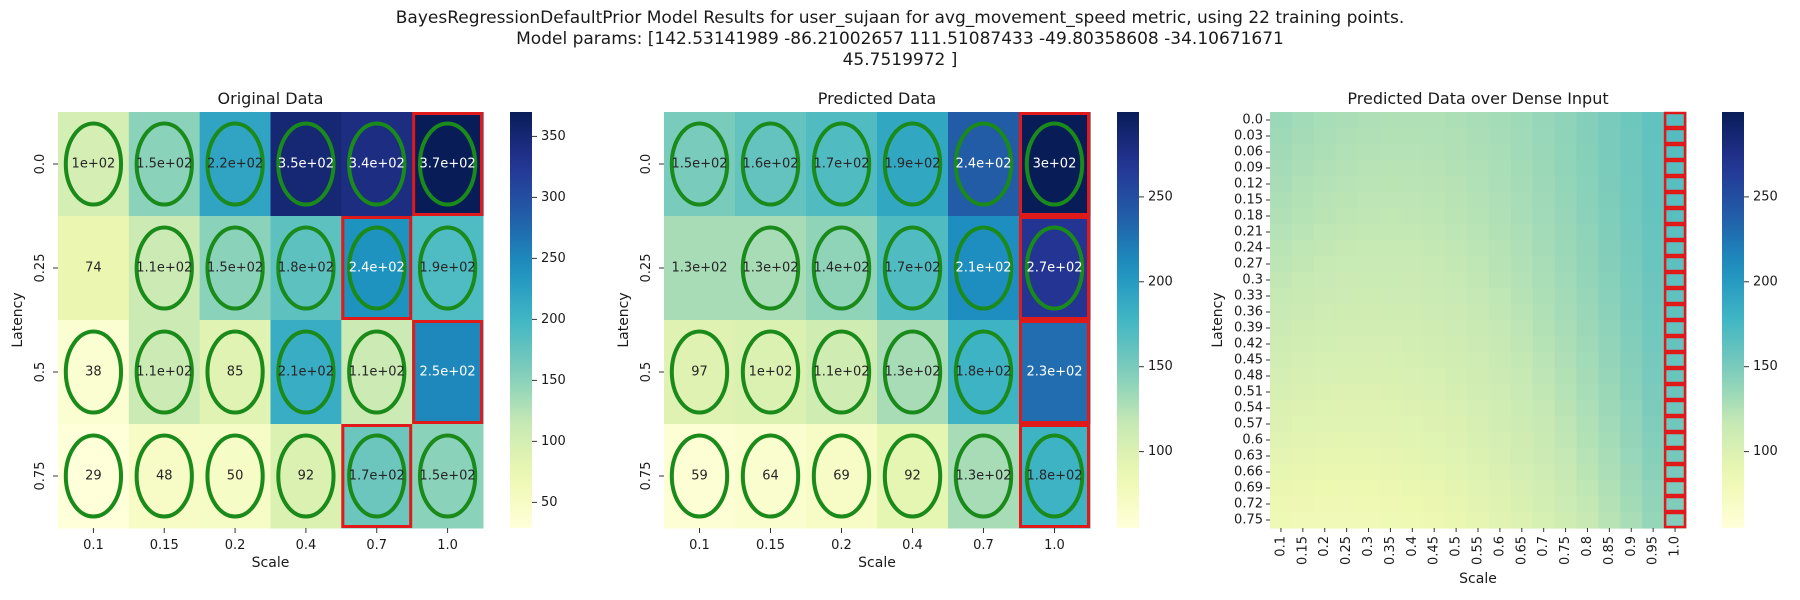 This screenshot has height=600, width=1800. Describe the element at coordinates (841, 476) in the screenshot. I see `cell-value-label: 69` at that location.